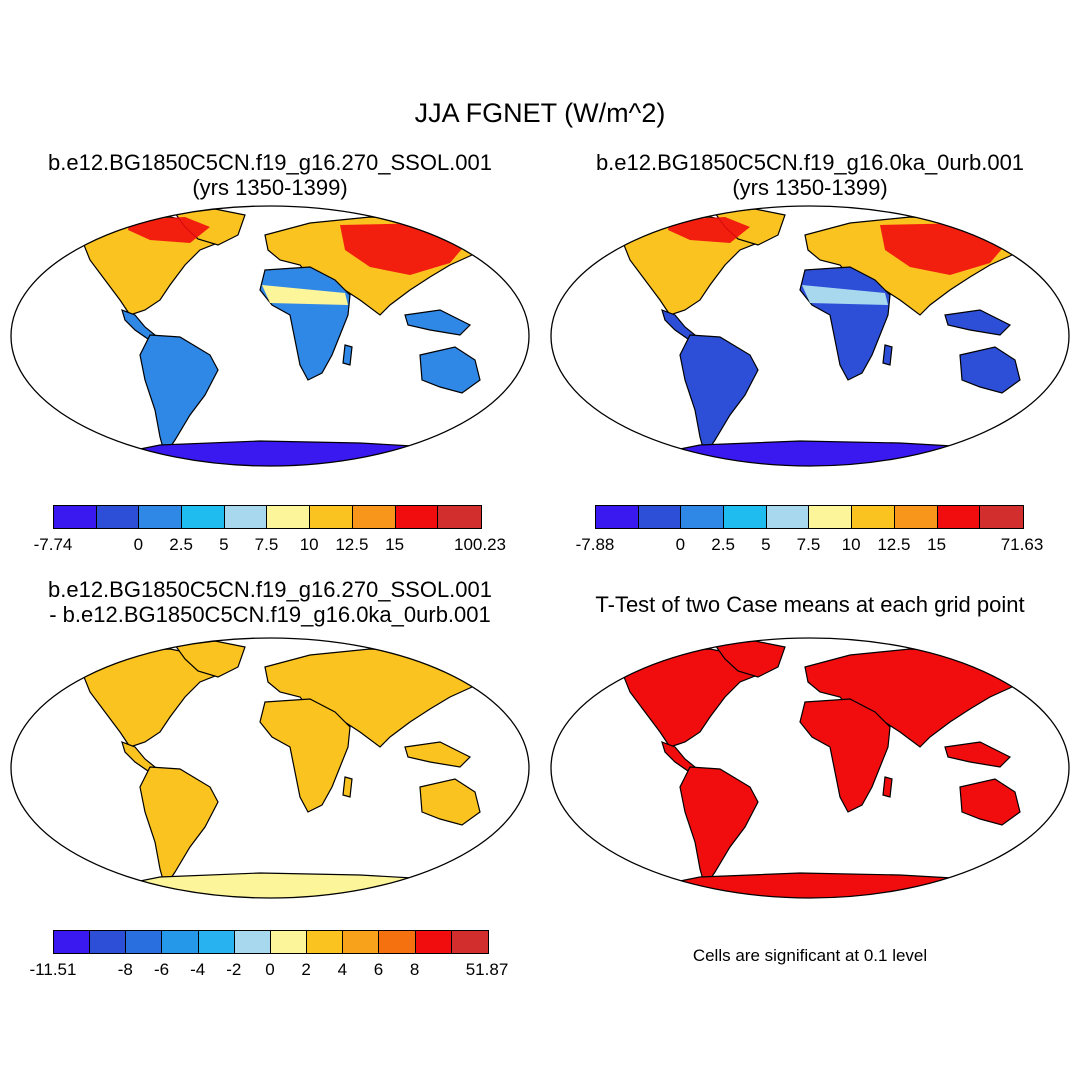 The height and width of the screenshot is (1080, 1080). I want to click on panel1-map, so click(270, 336).